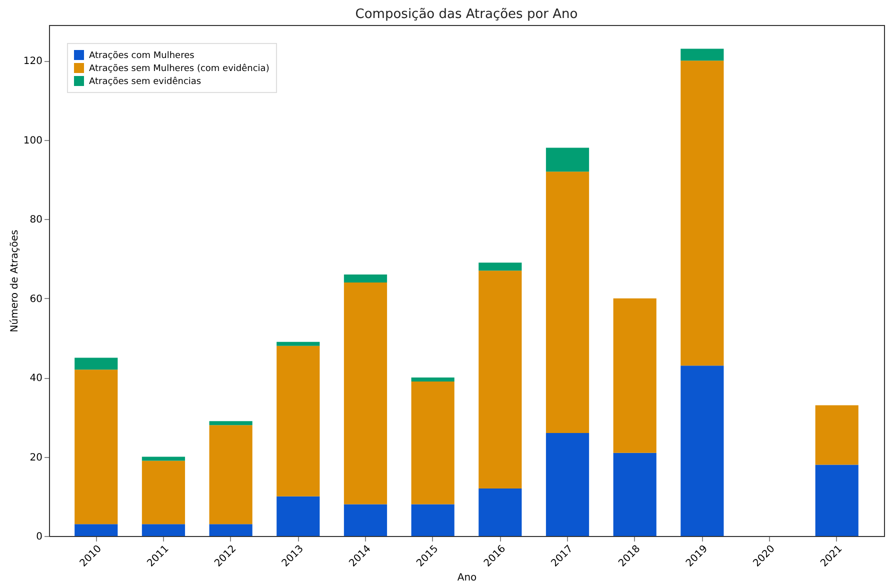 This screenshot has width=888, height=587. I want to click on chart-title: Composição das Atrações por Ano, so click(466, 14).